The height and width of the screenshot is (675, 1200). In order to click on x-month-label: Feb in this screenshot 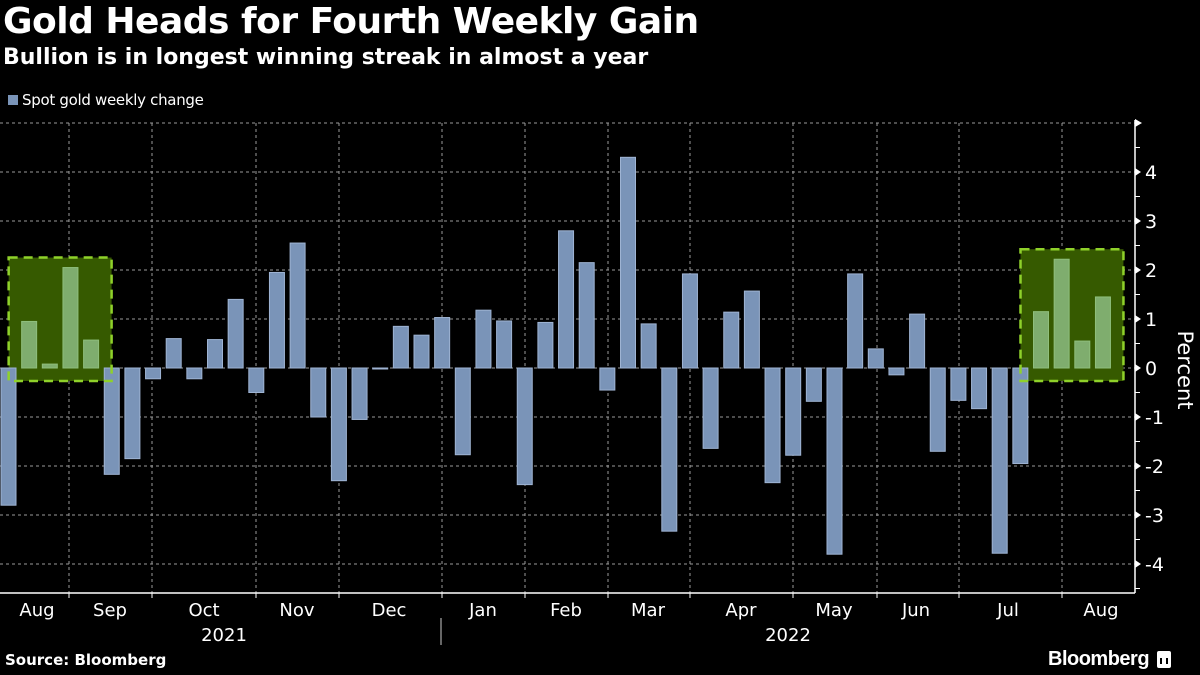, I will do `click(566, 610)`.